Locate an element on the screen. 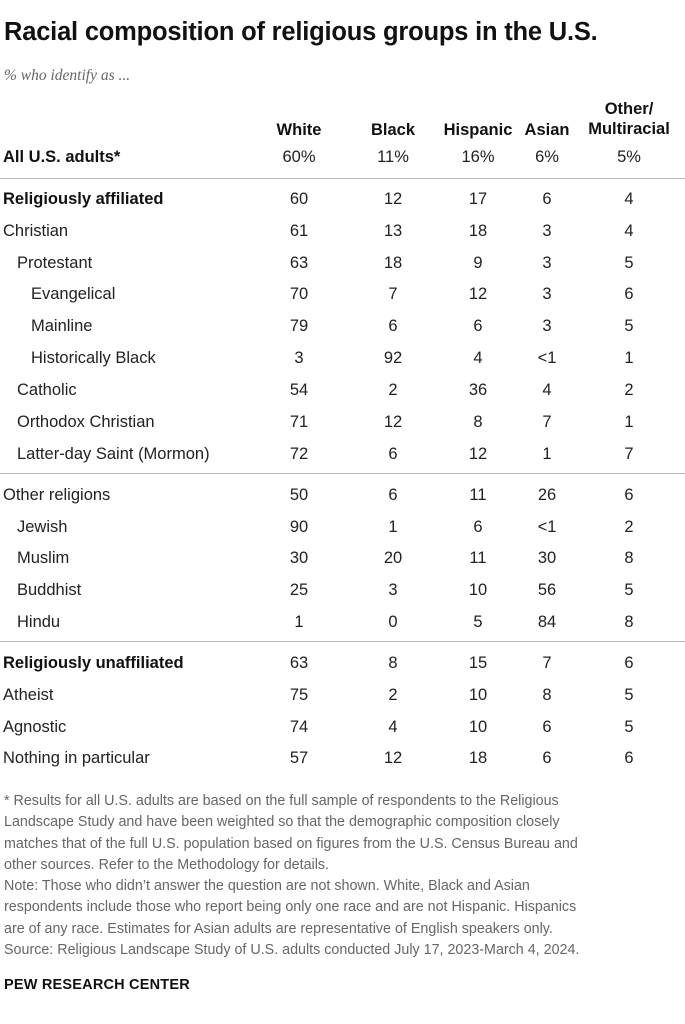 The height and width of the screenshot is (1024, 685). table-cell: 57 is located at coordinates (299, 758).